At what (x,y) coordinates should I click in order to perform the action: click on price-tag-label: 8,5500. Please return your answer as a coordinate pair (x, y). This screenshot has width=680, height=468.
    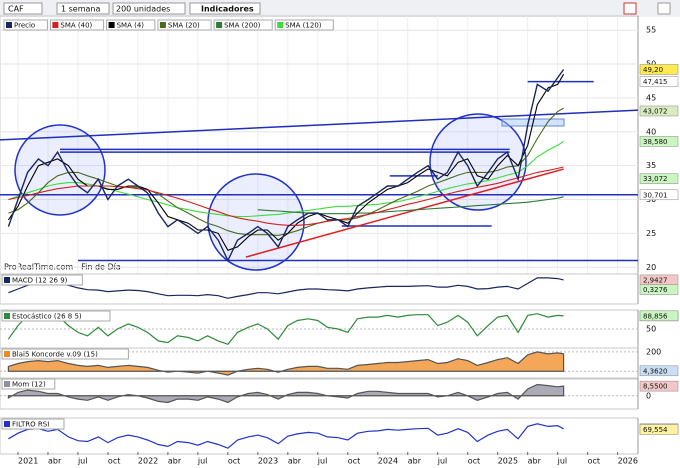
    Looking at the image, I should click on (655, 387).